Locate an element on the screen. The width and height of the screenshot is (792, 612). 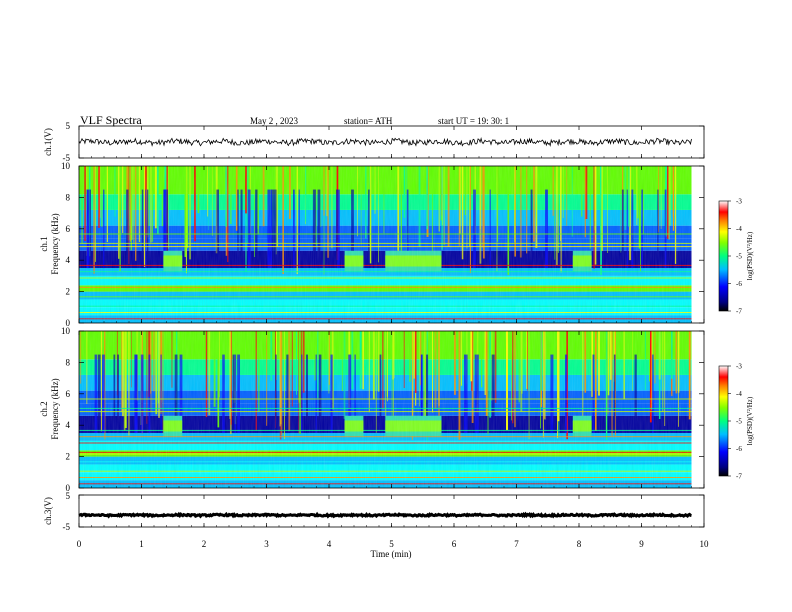
ch1-ytick-top: 5 is located at coordinates (68, 126).